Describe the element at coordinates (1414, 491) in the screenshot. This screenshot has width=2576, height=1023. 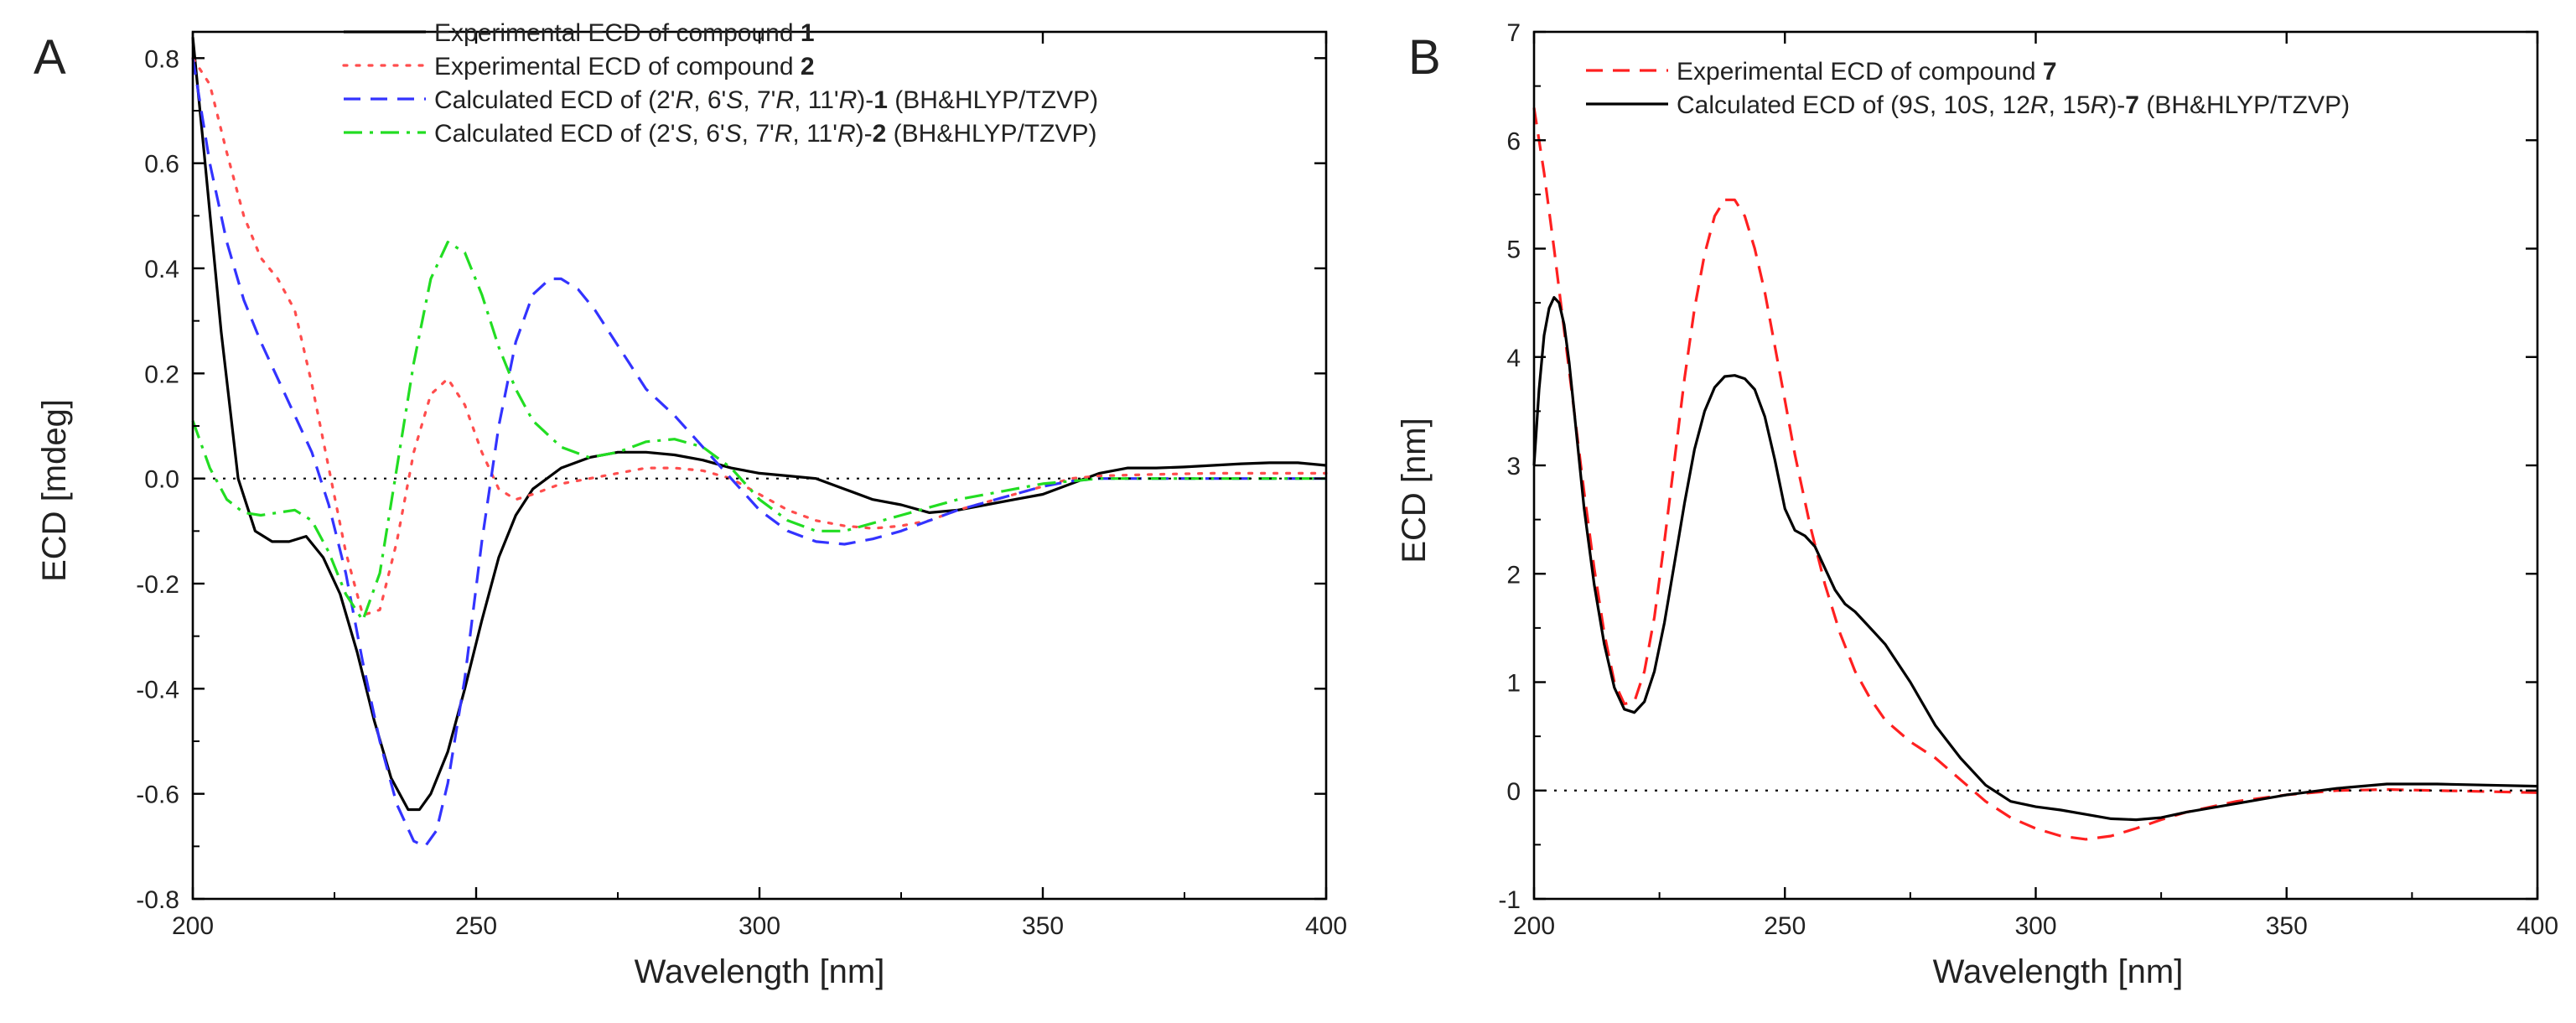
I see `panel-b-y-axis-title: ECD [nm]` at that location.